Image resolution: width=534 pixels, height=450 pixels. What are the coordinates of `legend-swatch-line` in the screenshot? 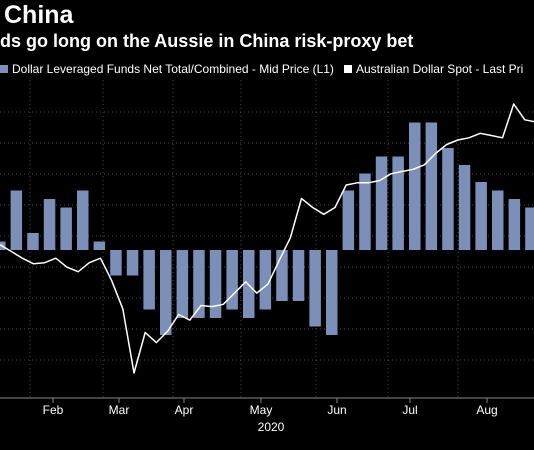 It's located at (347, 69).